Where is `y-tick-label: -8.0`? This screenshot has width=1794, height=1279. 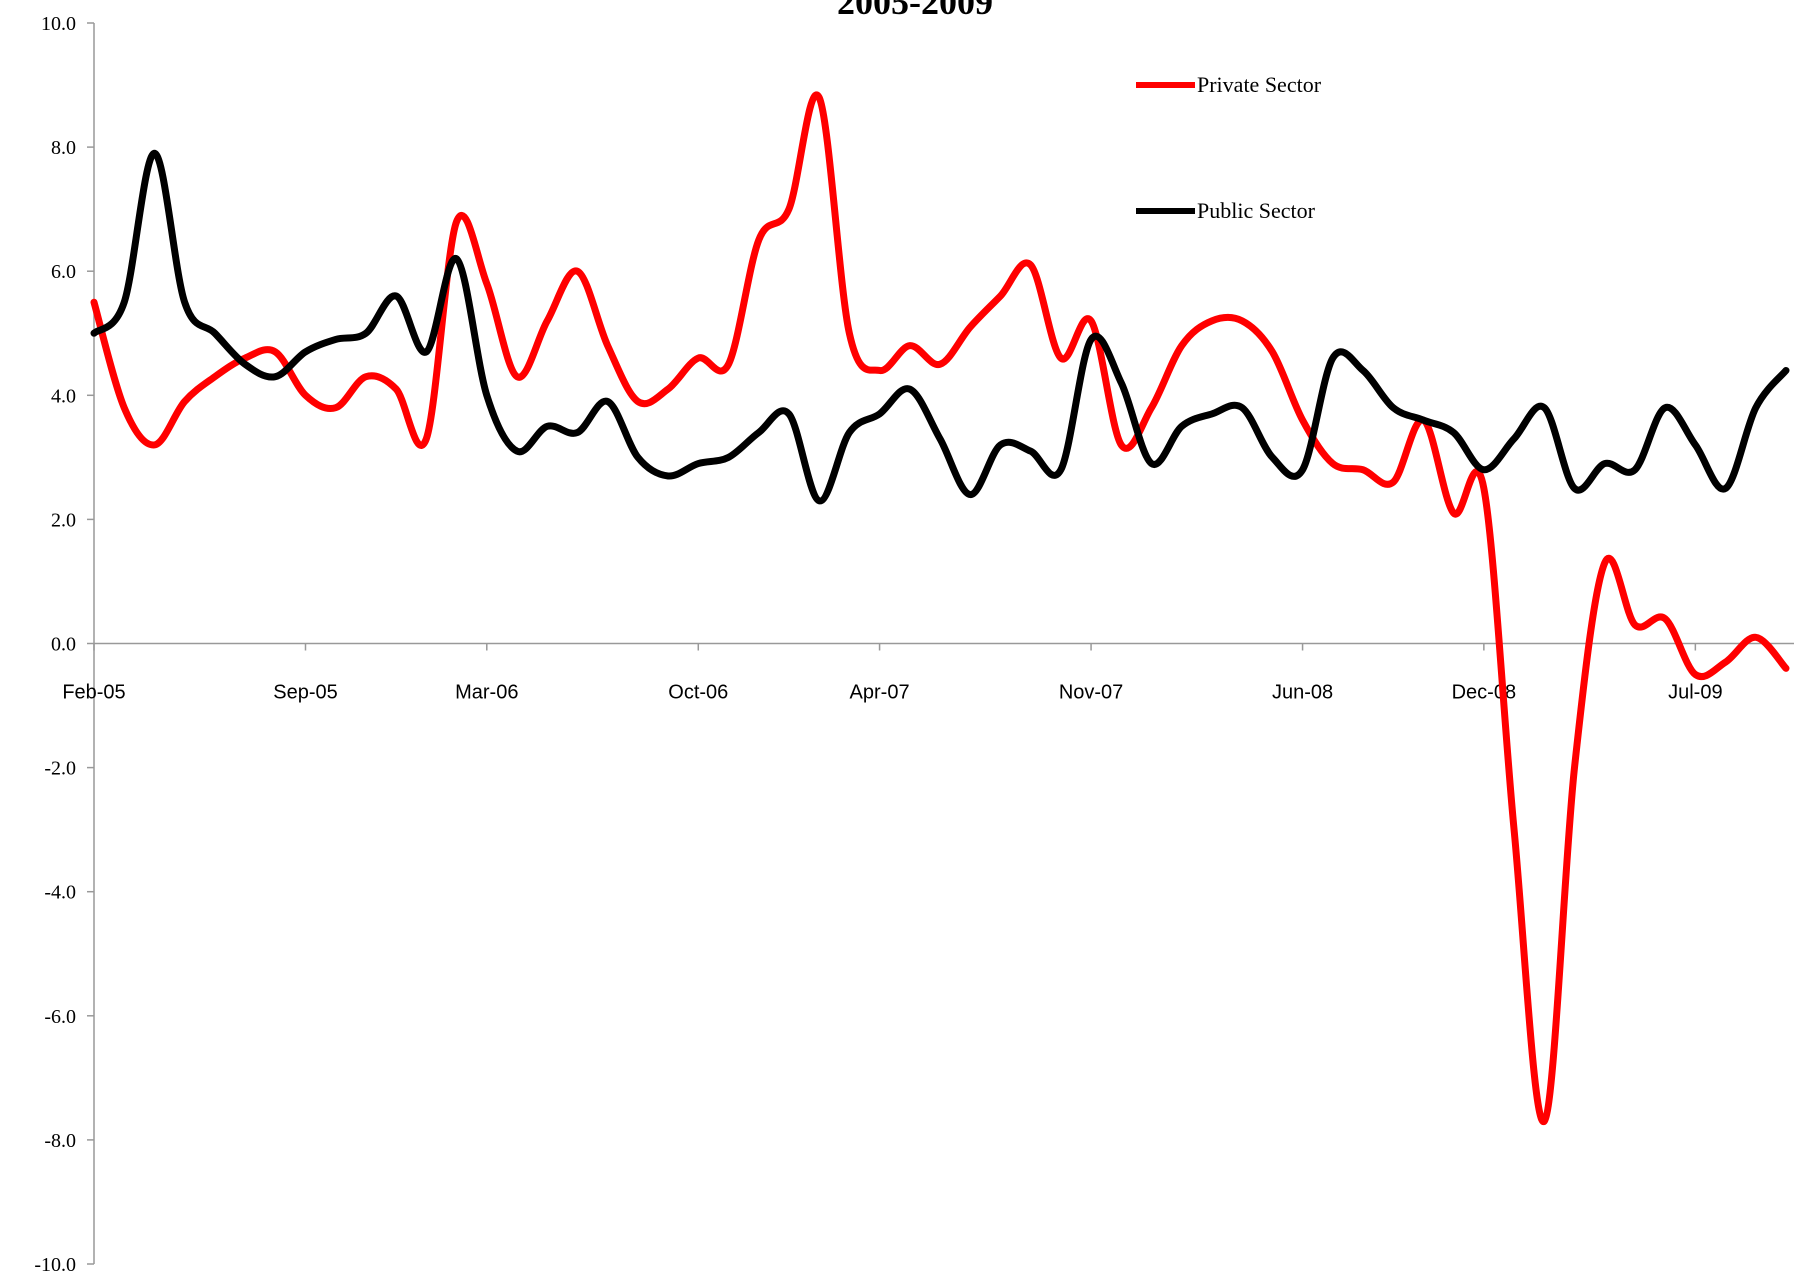 y-tick-label: -8.0 is located at coordinates (60, 1141).